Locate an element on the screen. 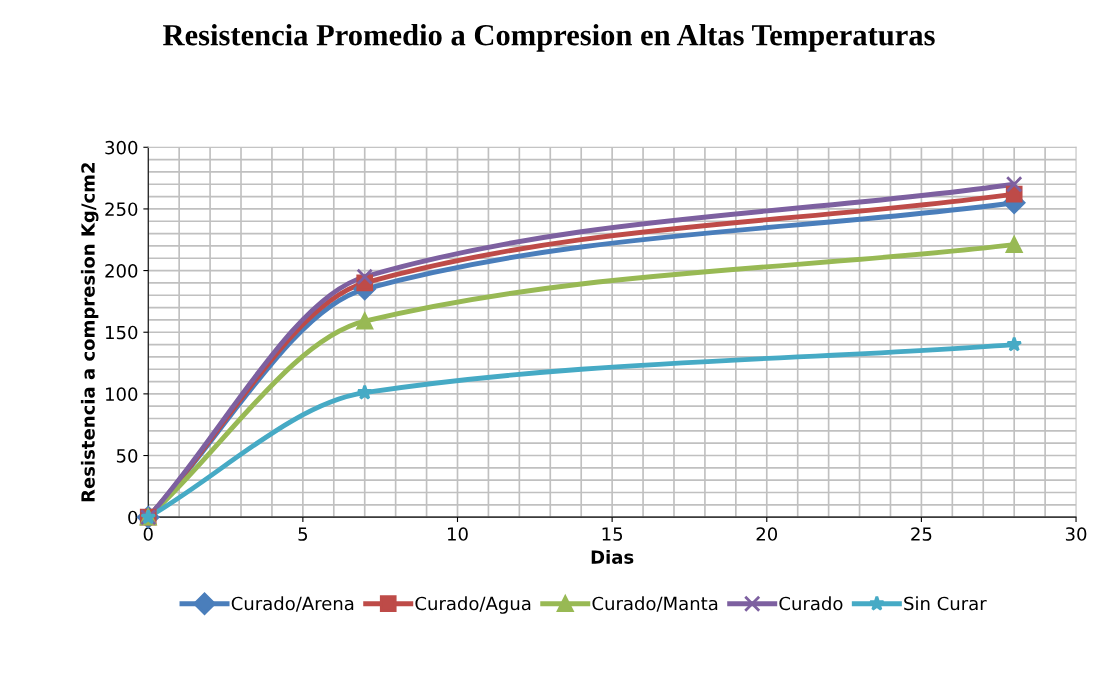  y-tick-label: 200 is located at coordinates (121, 271).